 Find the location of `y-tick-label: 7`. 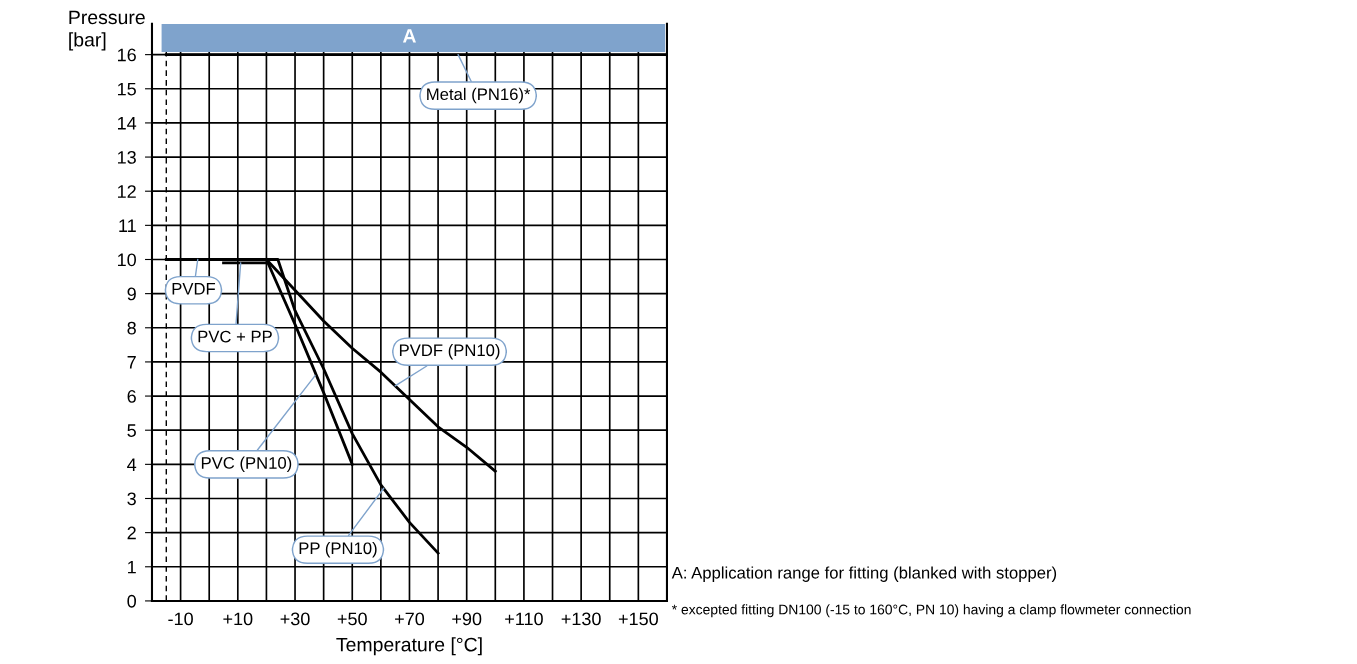

y-tick-label: 7 is located at coordinates (131, 362).